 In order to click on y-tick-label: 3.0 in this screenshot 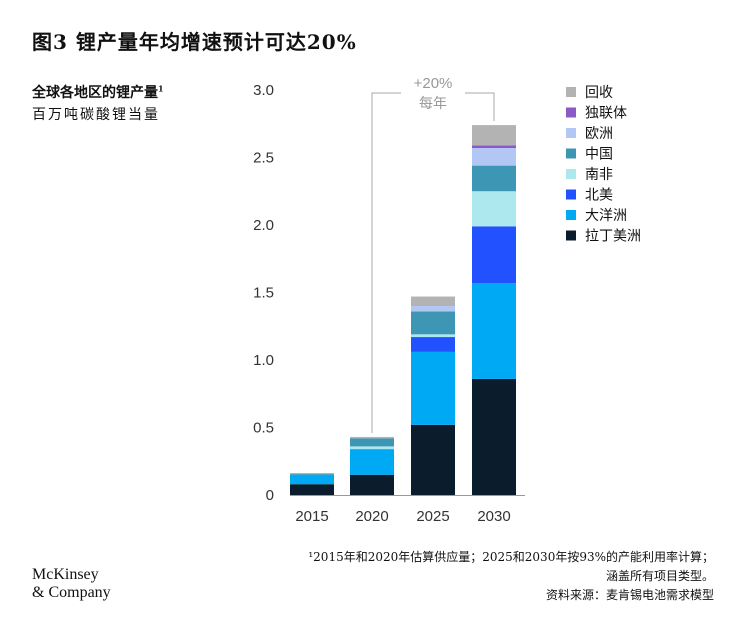, I will do `click(263, 90)`.